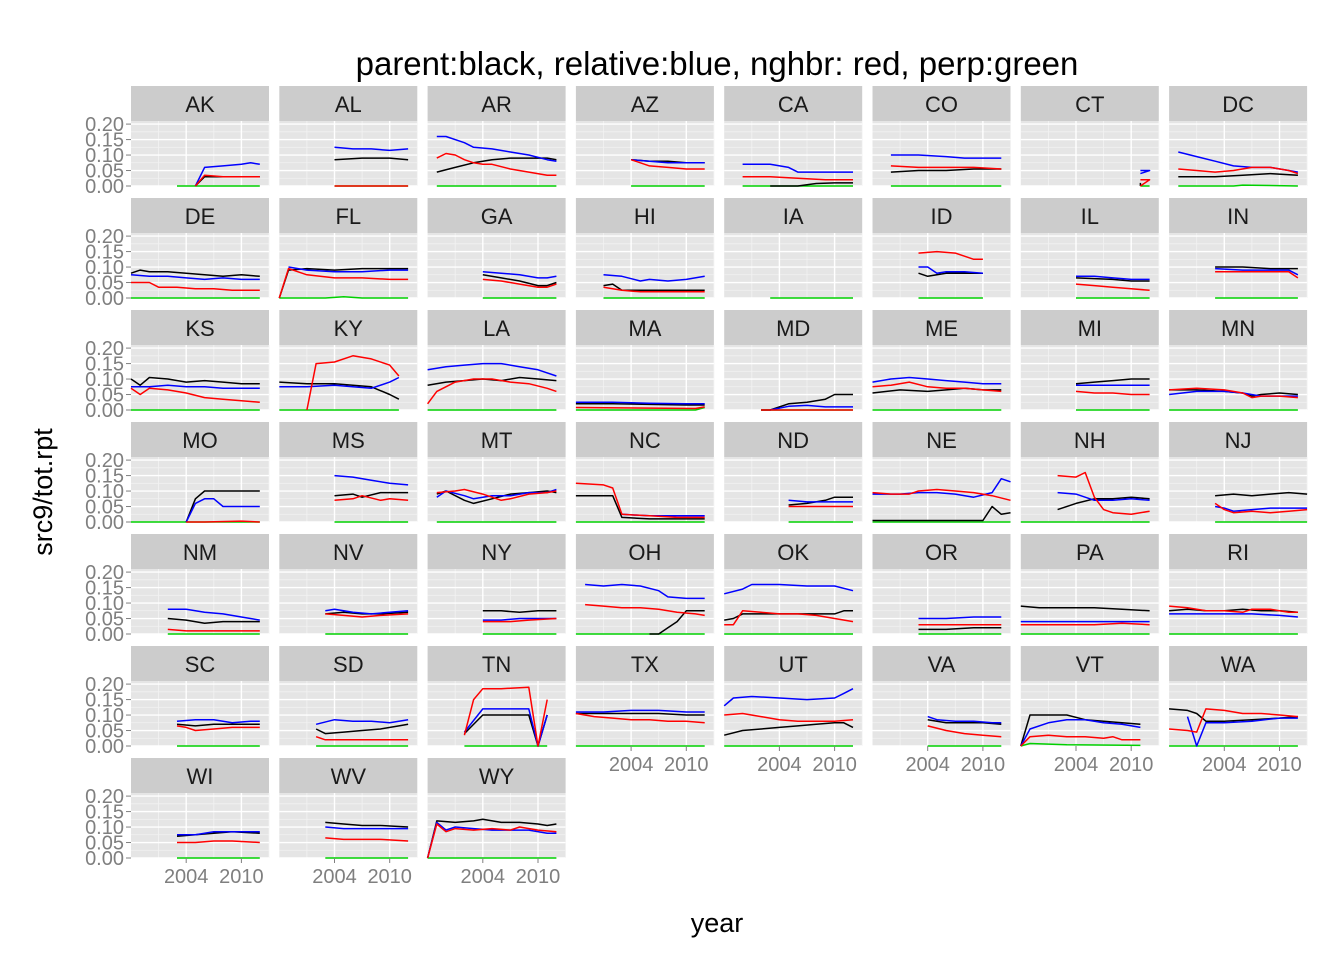 This screenshot has height=960, width=1344. What do you see at coordinates (1090, 216) in the screenshot?
I see `facet-strip-label: IL` at bounding box center [1090, 216].